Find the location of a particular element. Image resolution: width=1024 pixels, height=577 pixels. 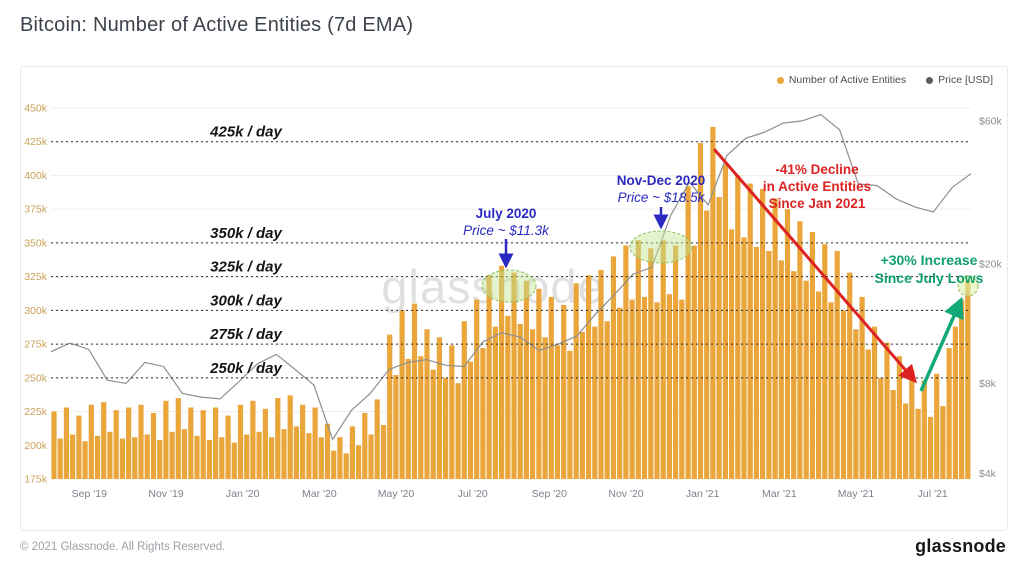

x-tick-label: Jul '20 is located at coordinates (473, 494).